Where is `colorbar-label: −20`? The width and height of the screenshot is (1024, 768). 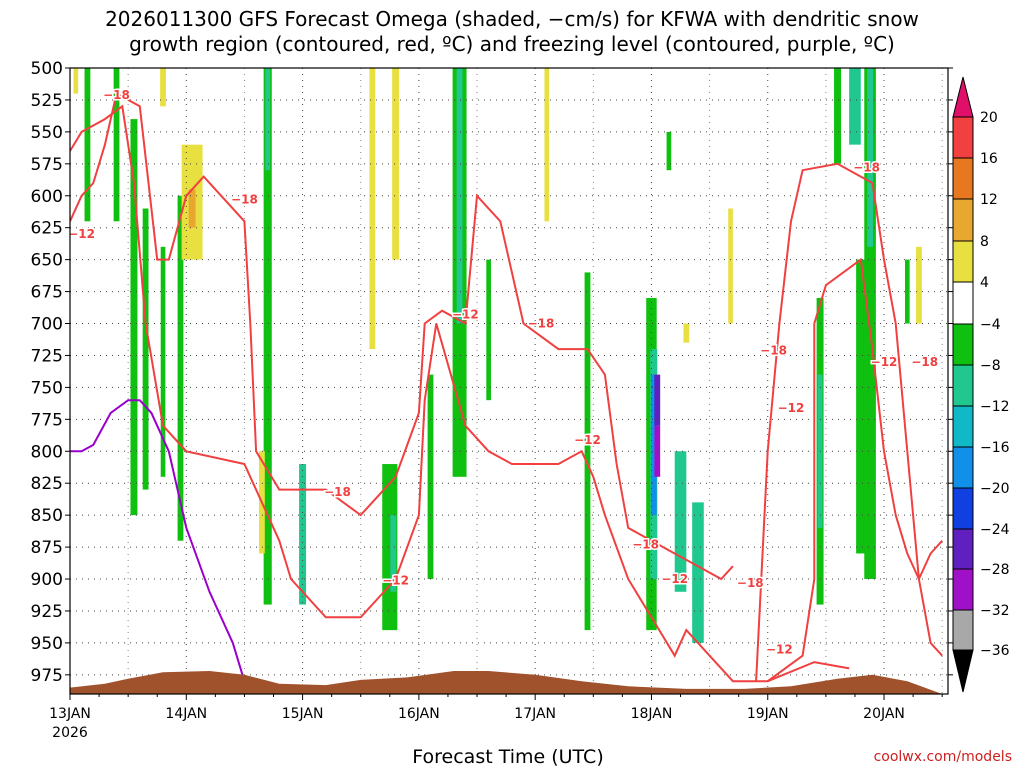 colorbar-label: −20 is located at coordinates (995, 489).